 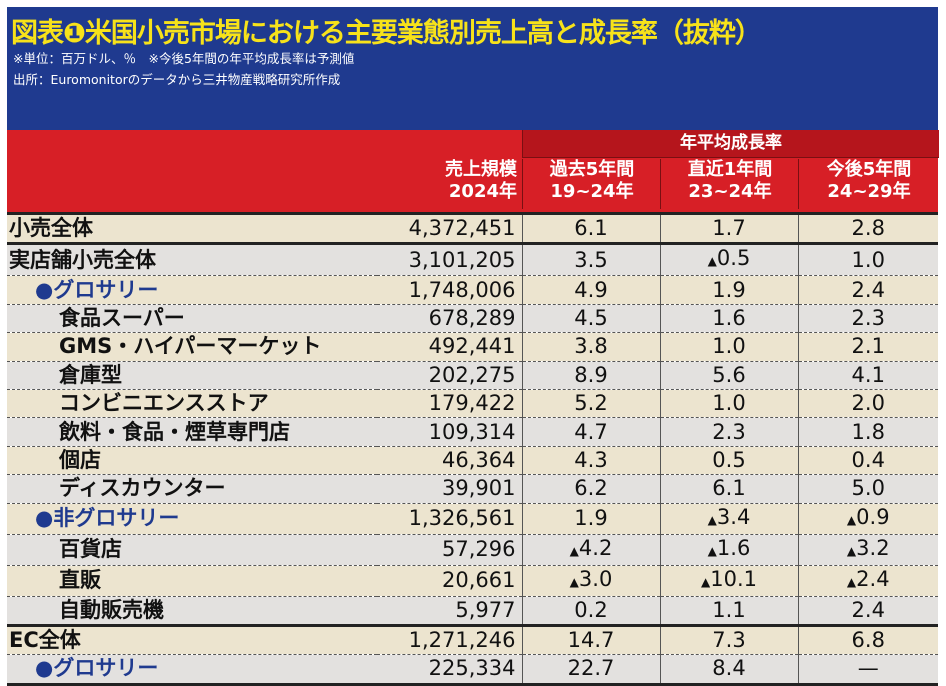 I want to click on row-label: GMS・ハイパーマーケット, so click(x=192, y=347).